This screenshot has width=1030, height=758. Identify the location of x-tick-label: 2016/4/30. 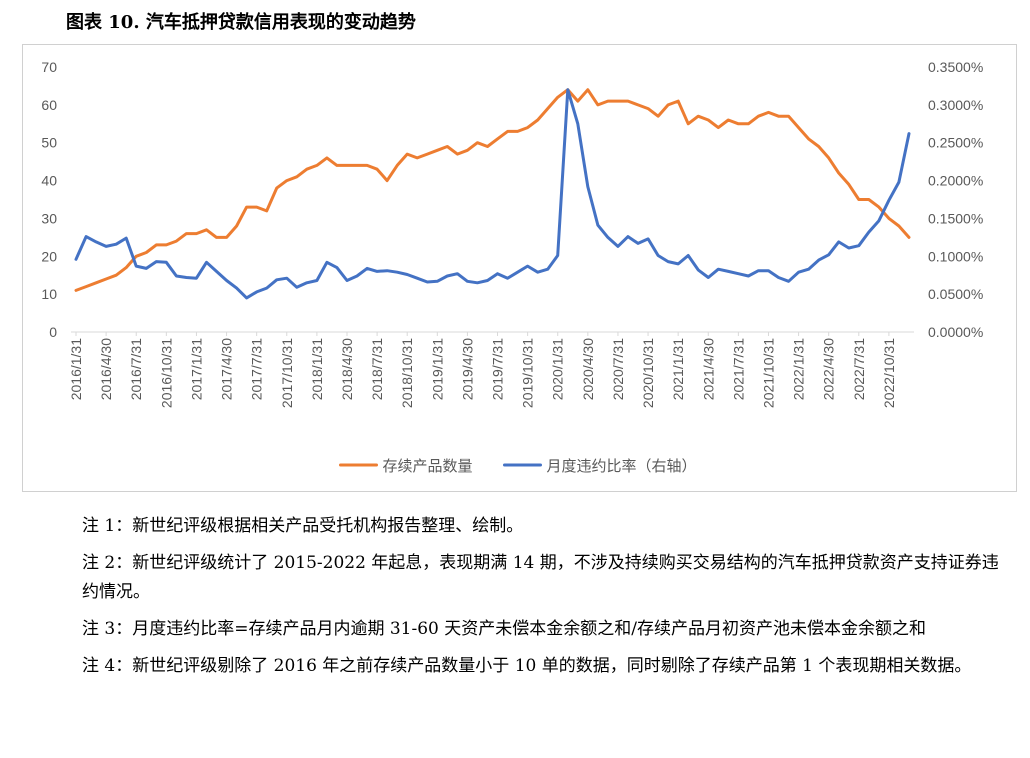
(106, 369).